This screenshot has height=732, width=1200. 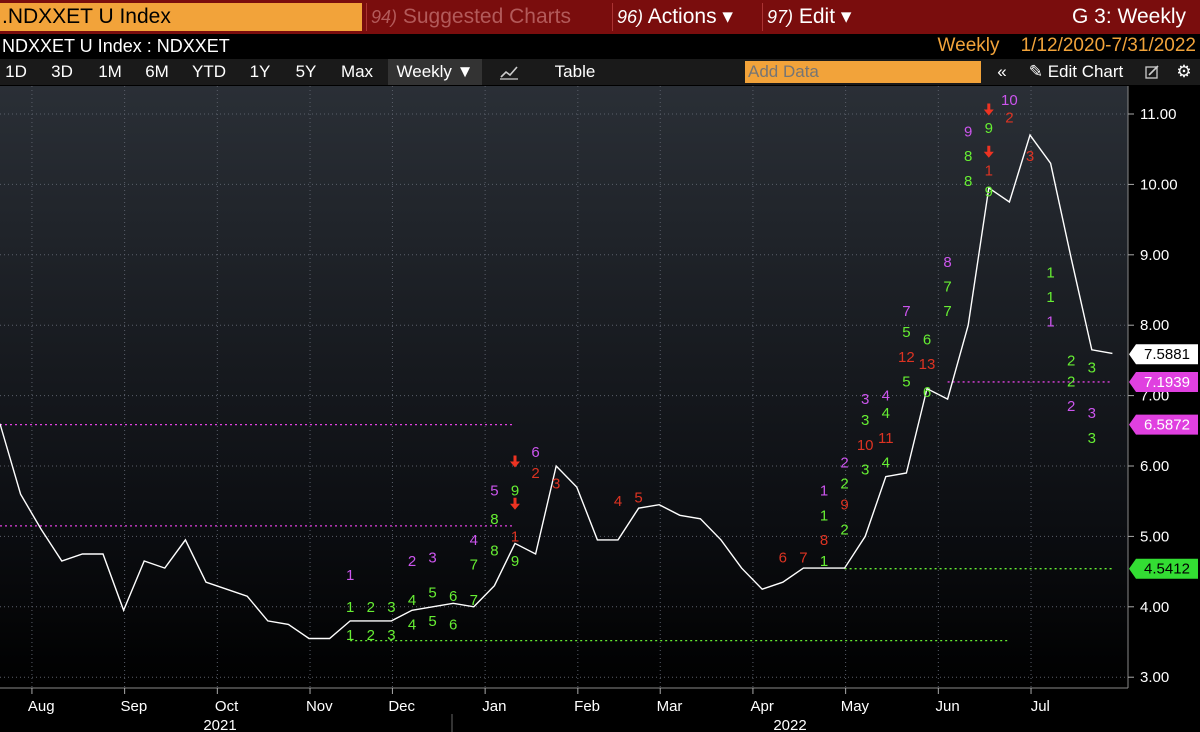 What do you see at coordinates (1167, 425) in the screenshot?
I see `price-label-text: 6.5872` at bounding box center [1167, 425].